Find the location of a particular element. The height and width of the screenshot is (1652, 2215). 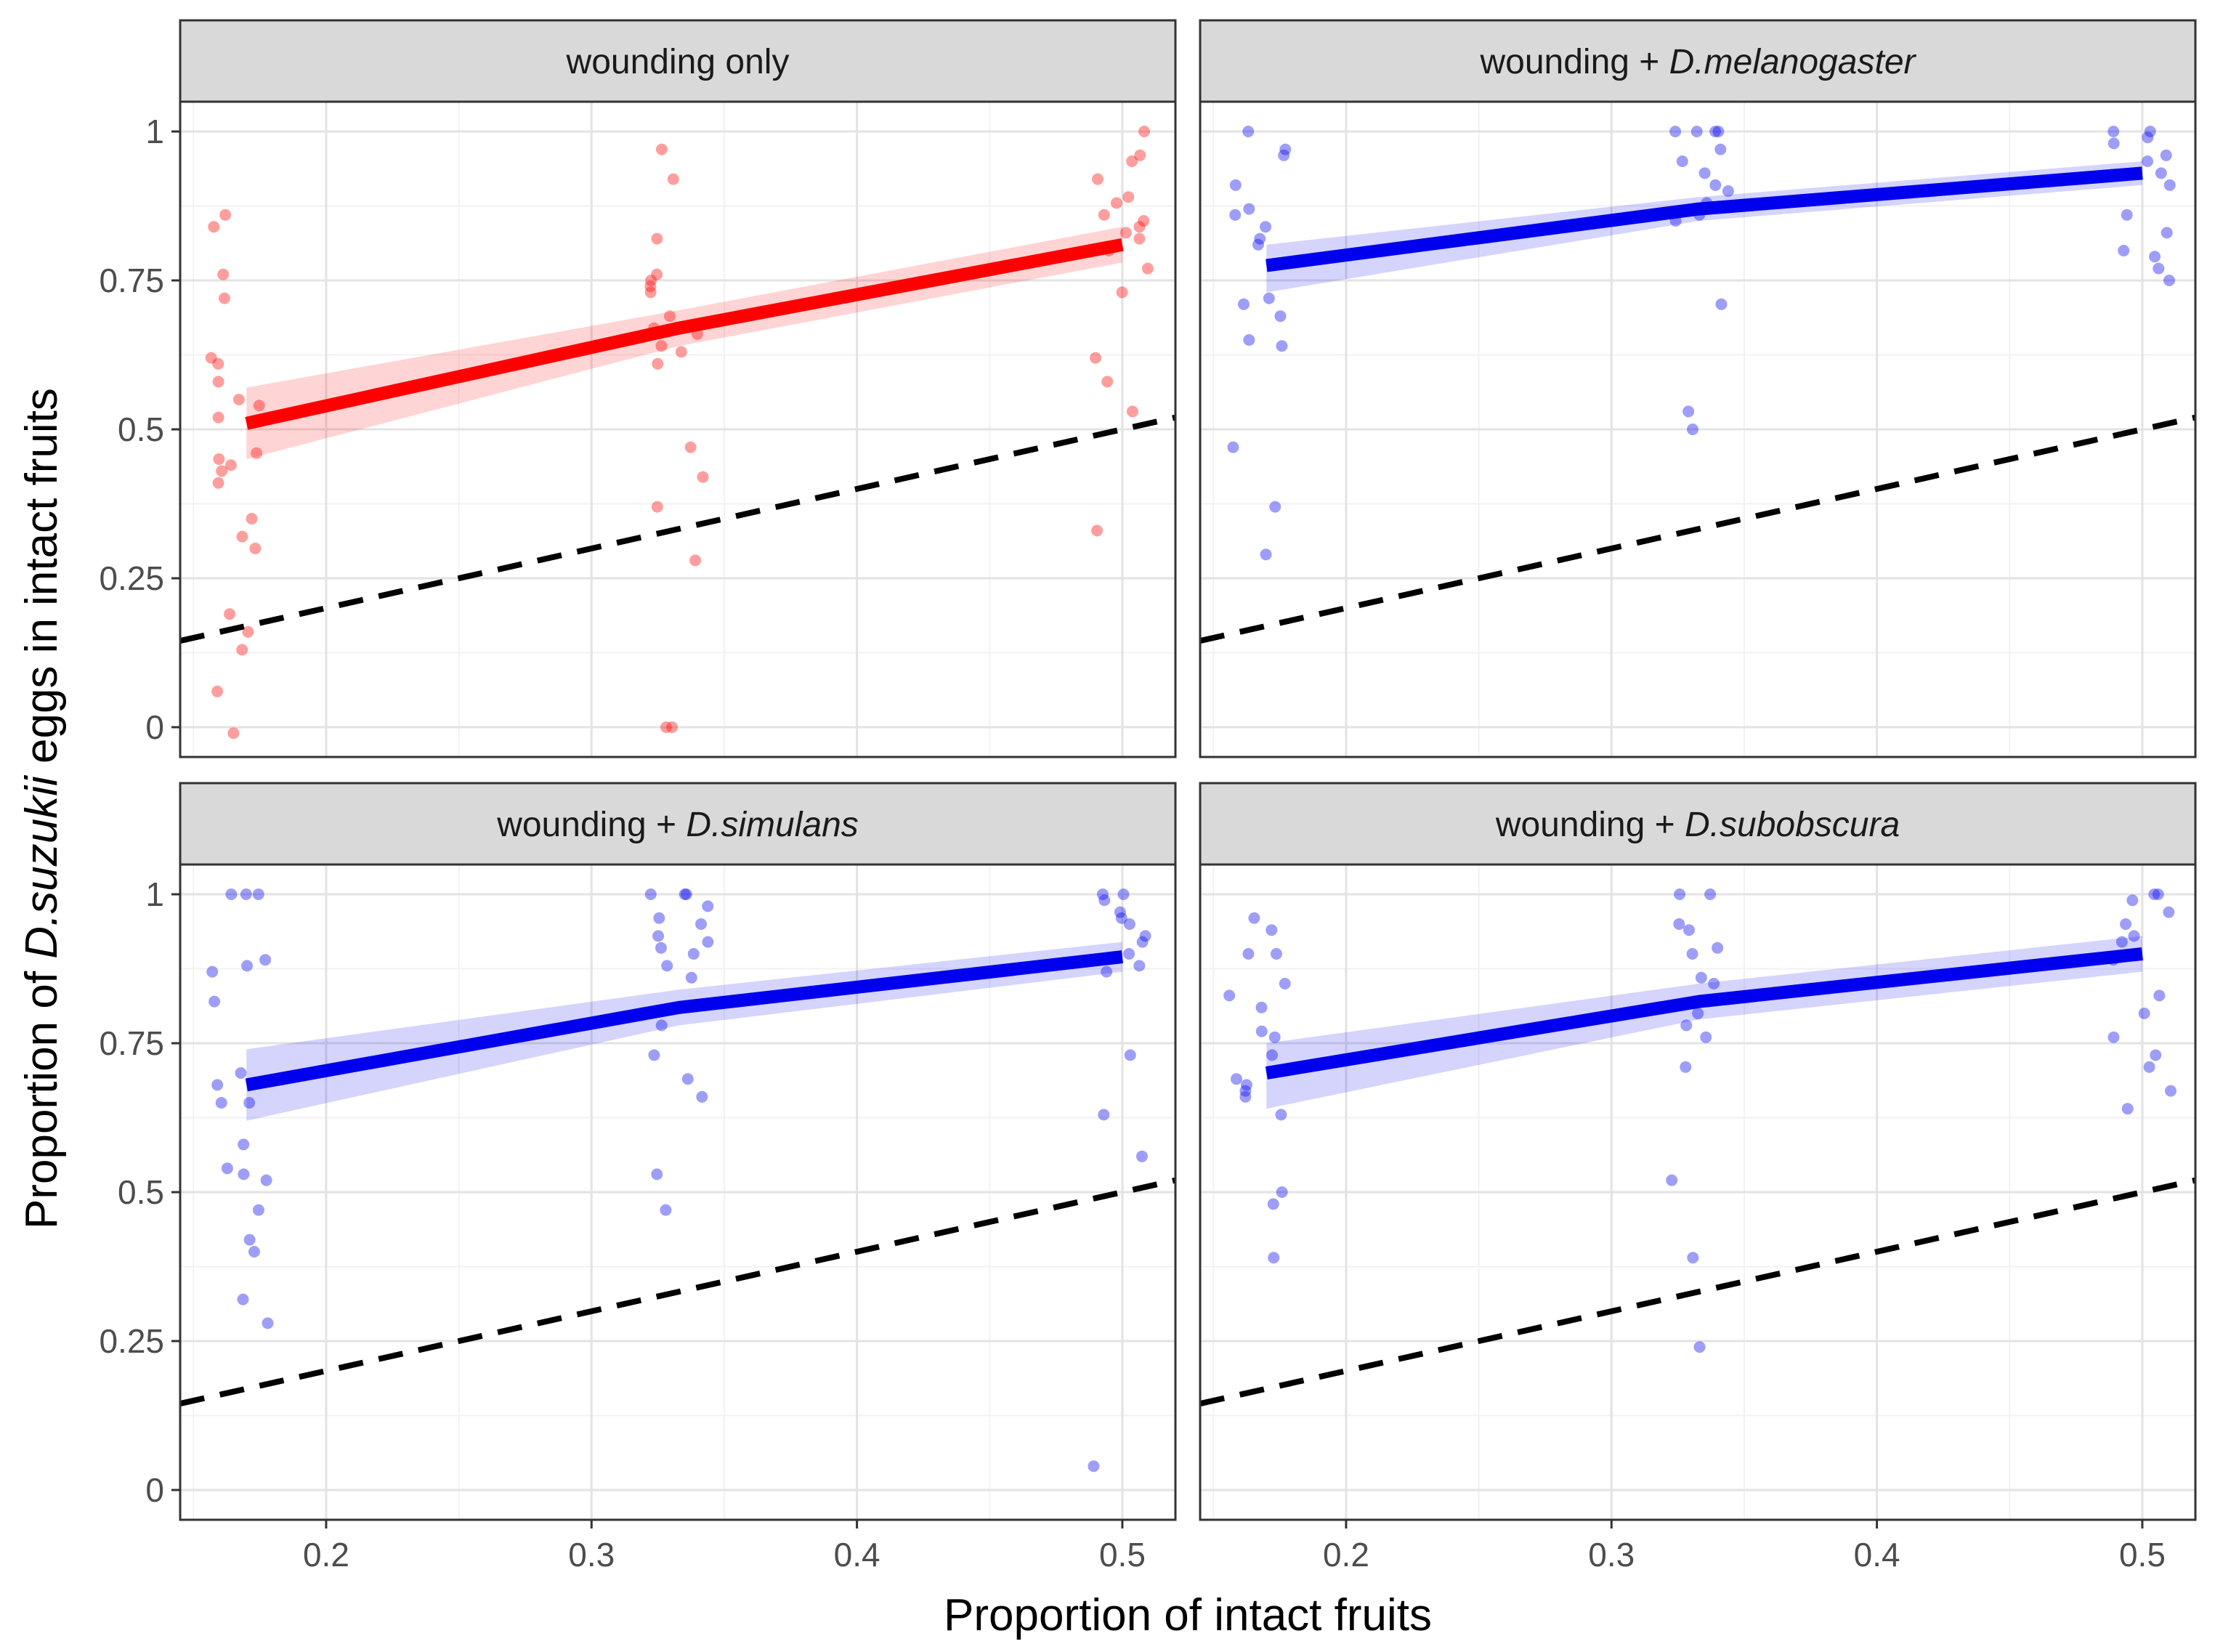

y-tick-label: 0 is located at coordinates (154, 727).